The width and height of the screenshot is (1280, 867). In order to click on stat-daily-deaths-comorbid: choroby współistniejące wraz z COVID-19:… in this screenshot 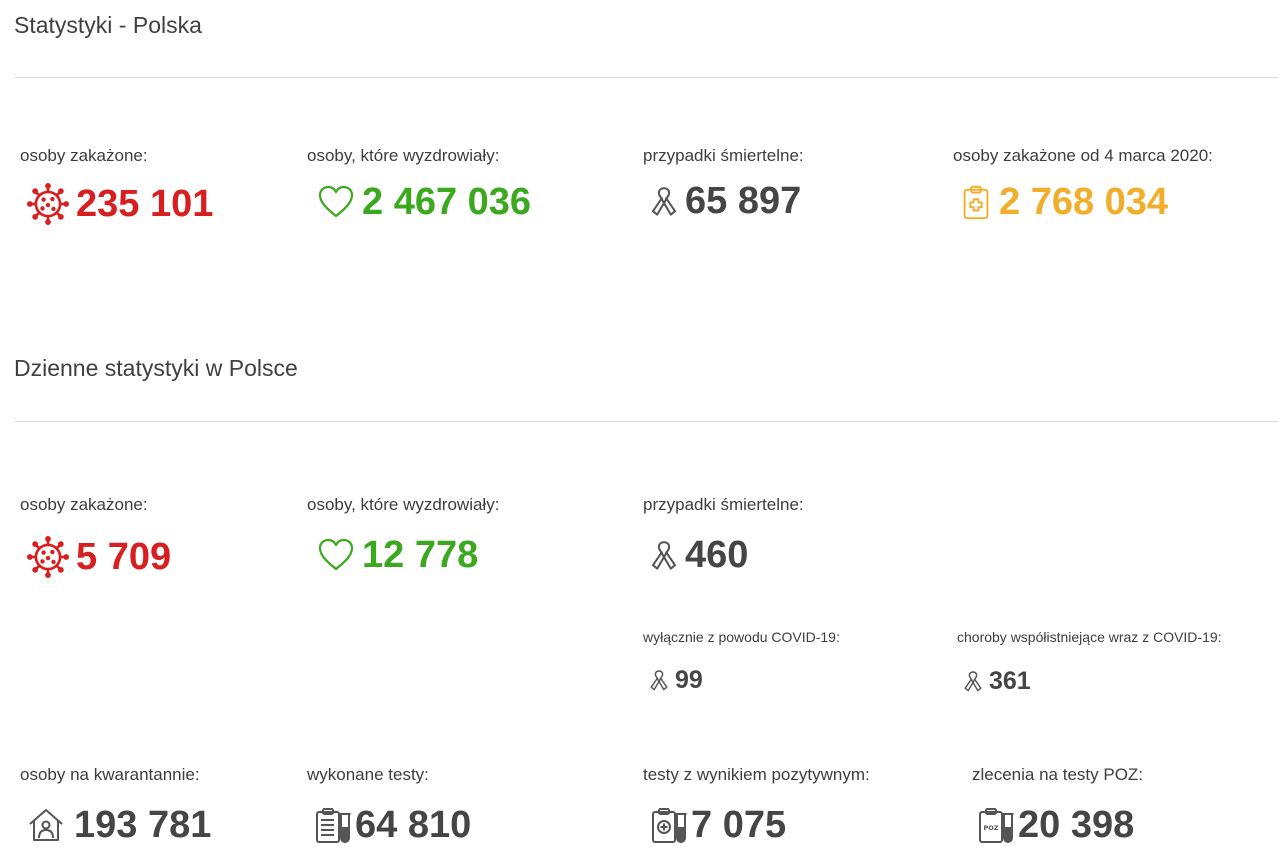, I will do `click(1089, 661)`.